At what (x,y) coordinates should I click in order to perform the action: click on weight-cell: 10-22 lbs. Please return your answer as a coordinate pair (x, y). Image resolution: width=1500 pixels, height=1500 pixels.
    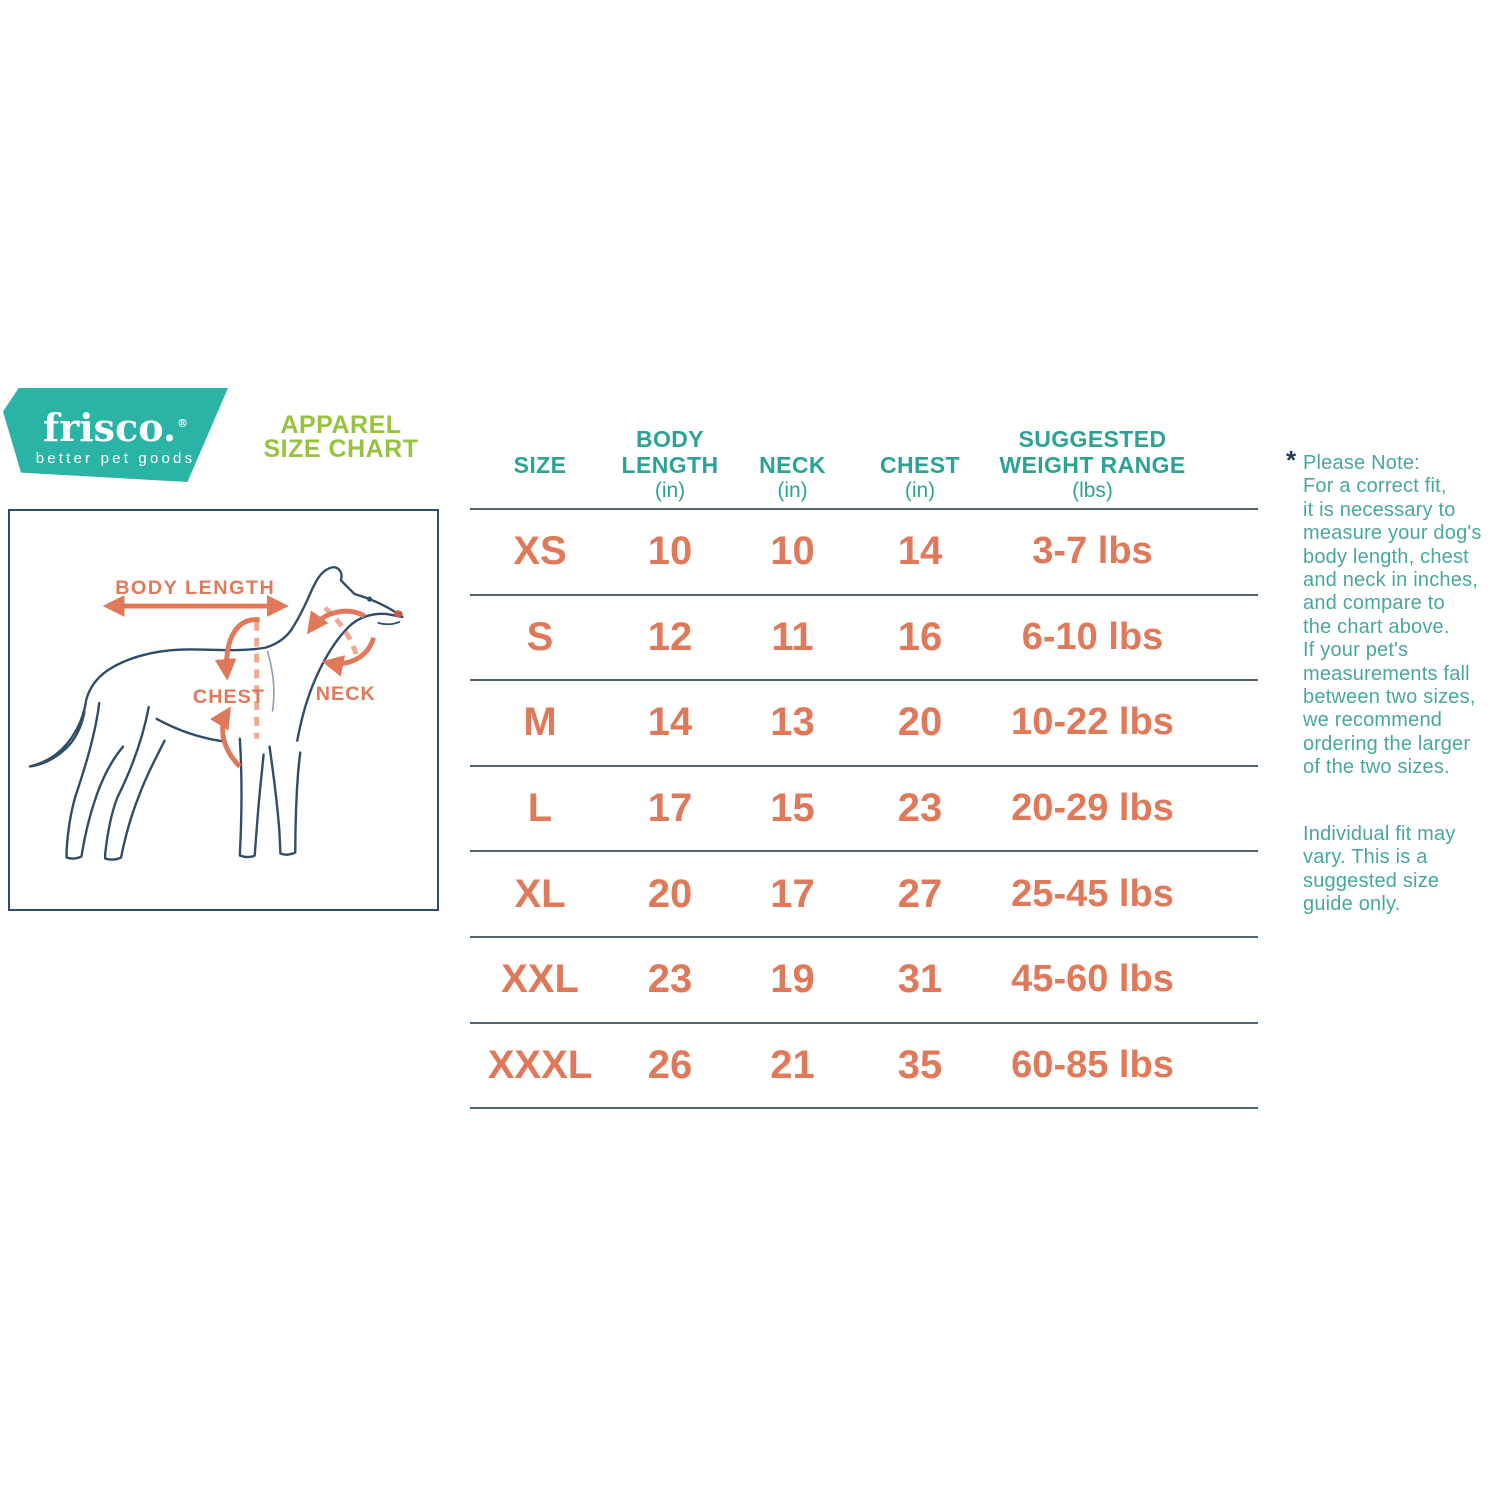
    Looking at the image, I should click on (1092, 722).